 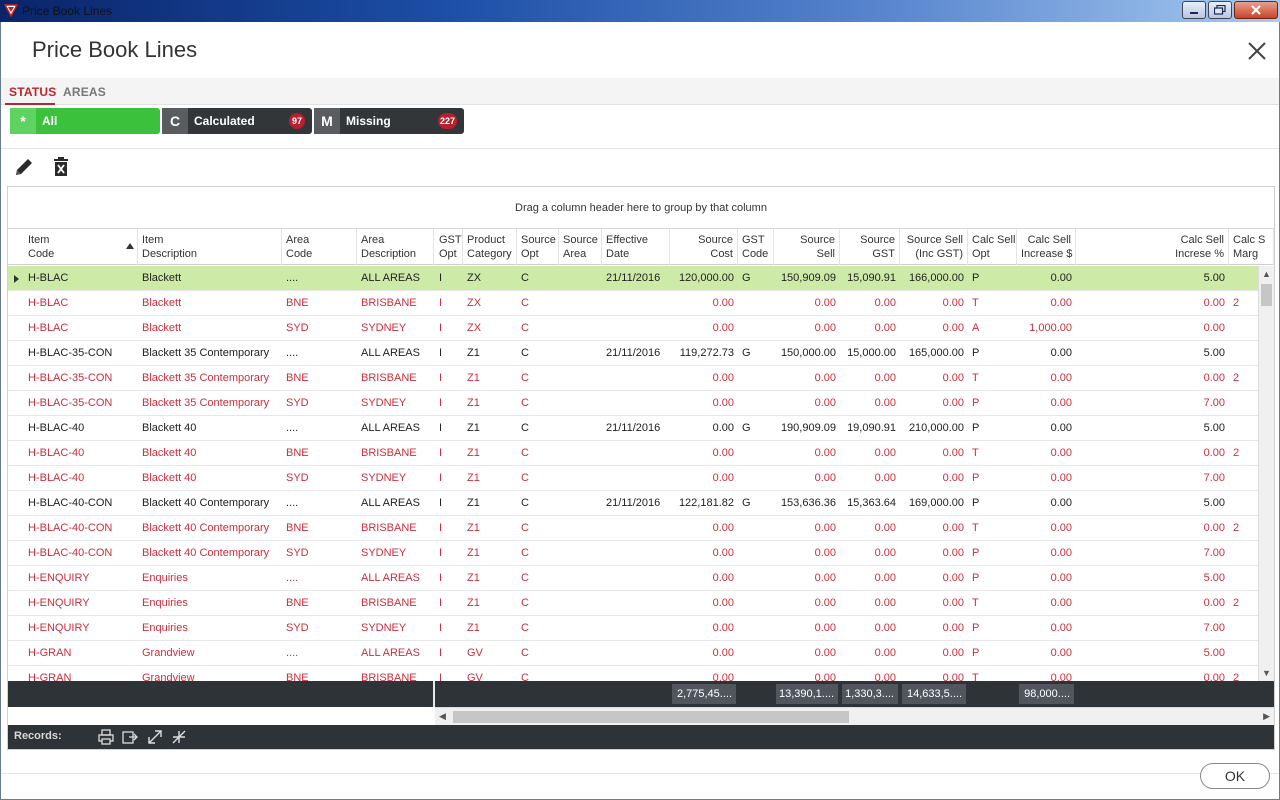 What do you see at coordinates (1214, 553) in the screenshot?
I see `cell-calc-sell-increse: 7.00` at bounding box center [1214, 553].